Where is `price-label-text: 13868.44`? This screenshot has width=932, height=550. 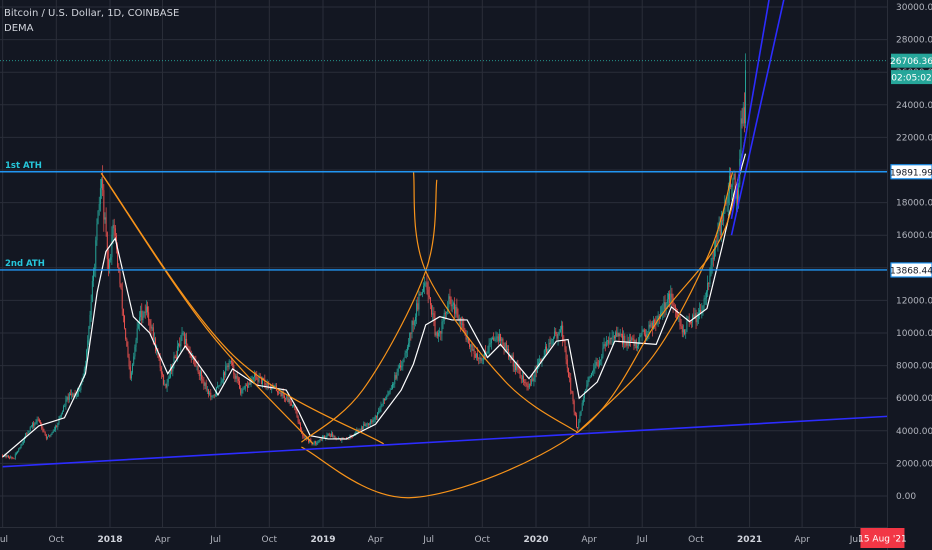 price-label-text: 13868.44 is located at coordinates (911, 271).